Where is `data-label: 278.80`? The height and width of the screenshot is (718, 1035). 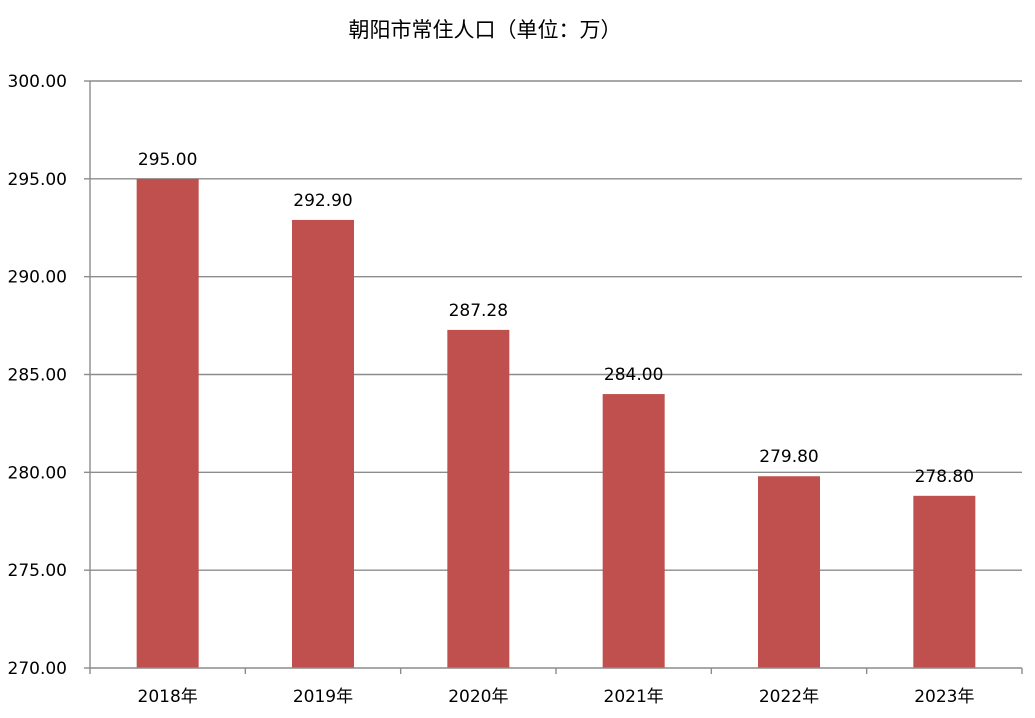
data-label: 278.80 is located at coordinates (944, 477).